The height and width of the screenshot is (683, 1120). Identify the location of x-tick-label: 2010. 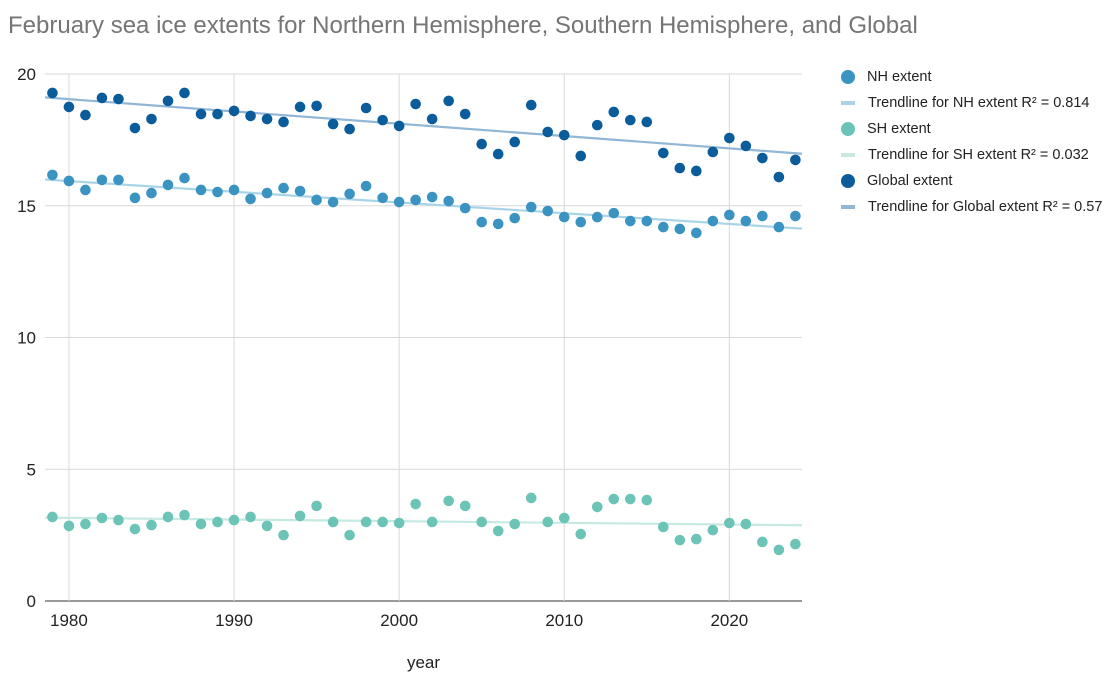
(564, 620).